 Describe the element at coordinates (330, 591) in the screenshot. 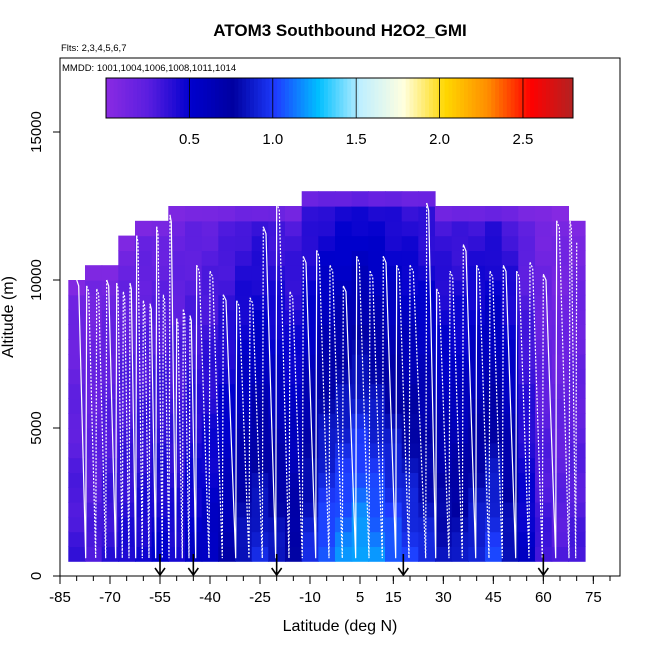

I see `x-axis: -85 -70 -55 -40 -25 -10 5 15 30 45 60 75` at that location.